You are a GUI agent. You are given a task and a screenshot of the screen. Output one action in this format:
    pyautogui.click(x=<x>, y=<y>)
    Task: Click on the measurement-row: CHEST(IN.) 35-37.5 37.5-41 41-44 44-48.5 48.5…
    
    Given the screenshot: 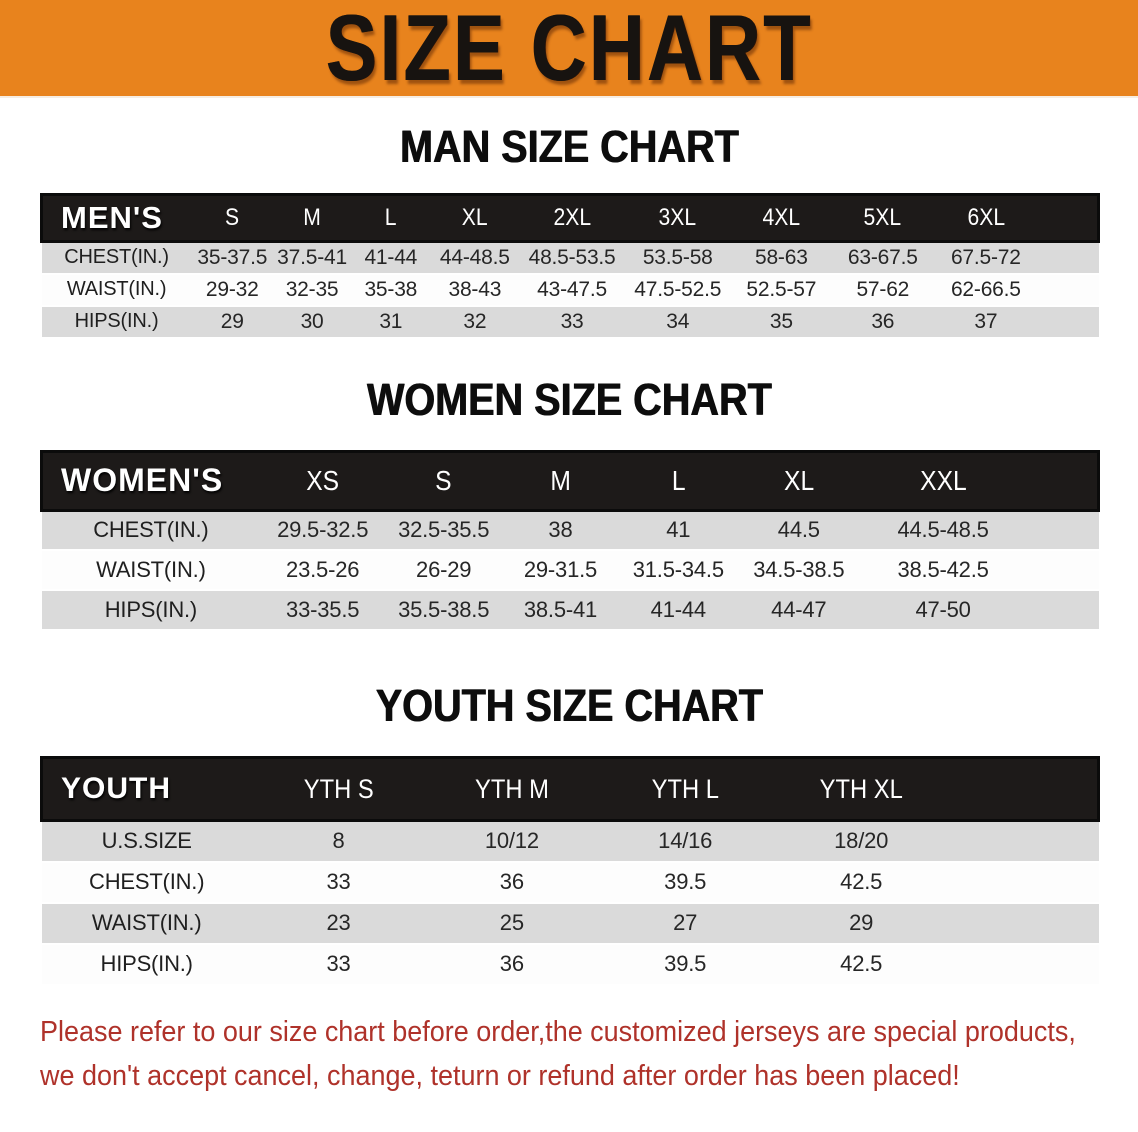 What is the action you would take?
    pyautogui.click(x=570, y=257)
    